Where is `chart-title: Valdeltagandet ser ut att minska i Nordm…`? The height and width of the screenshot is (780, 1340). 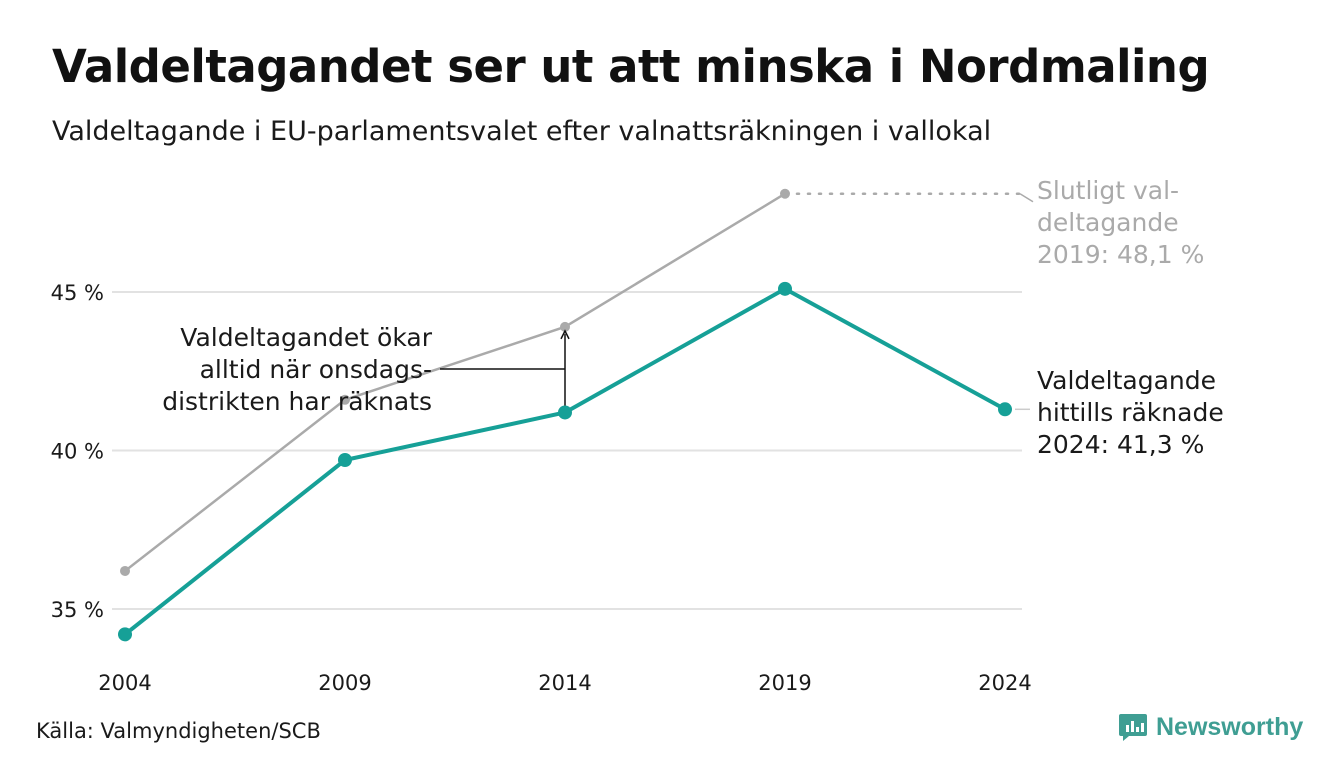 chart-title: Valdeltagandet ser ut att minska i Nordm… is located at coordinates (631, 66).